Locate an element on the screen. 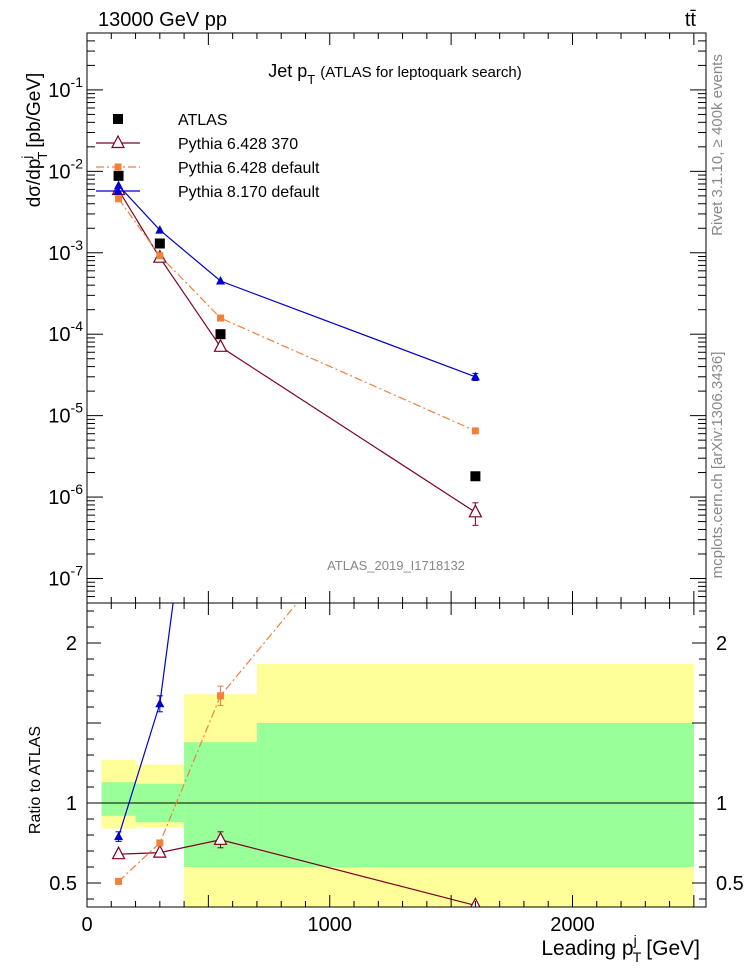 The width and height of the screenshot is (746, 972). ratio-y-tick-label-left: 0.5 is located at coordinates (63, 884).